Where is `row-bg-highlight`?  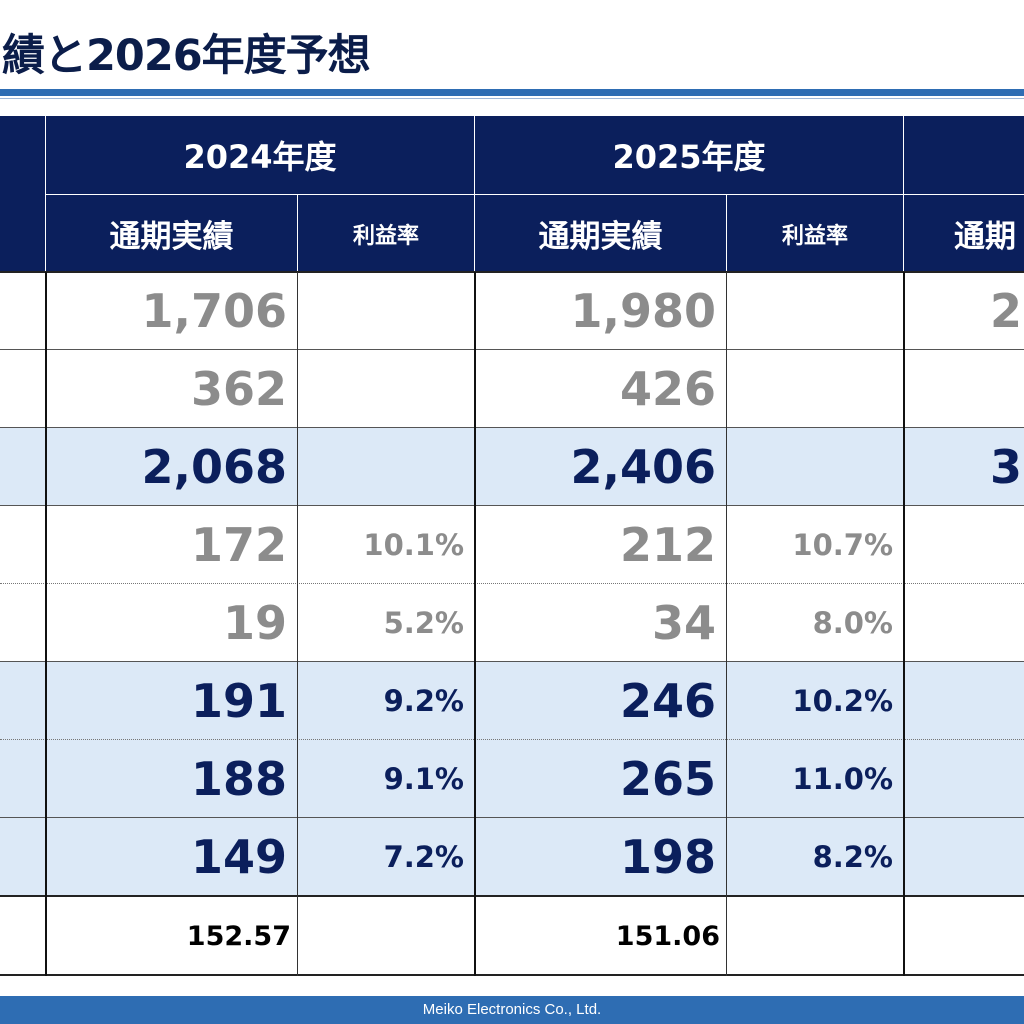
row-bg-highlight is located at coordinates (512, 467).